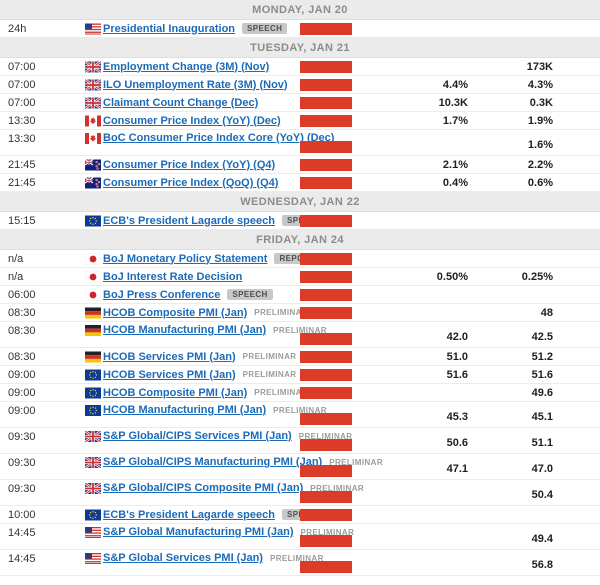  What do you see at coordinates (452, 276) in the screenshot?
I see `actual-value: 0.50%` at bounding box center [452, 276].